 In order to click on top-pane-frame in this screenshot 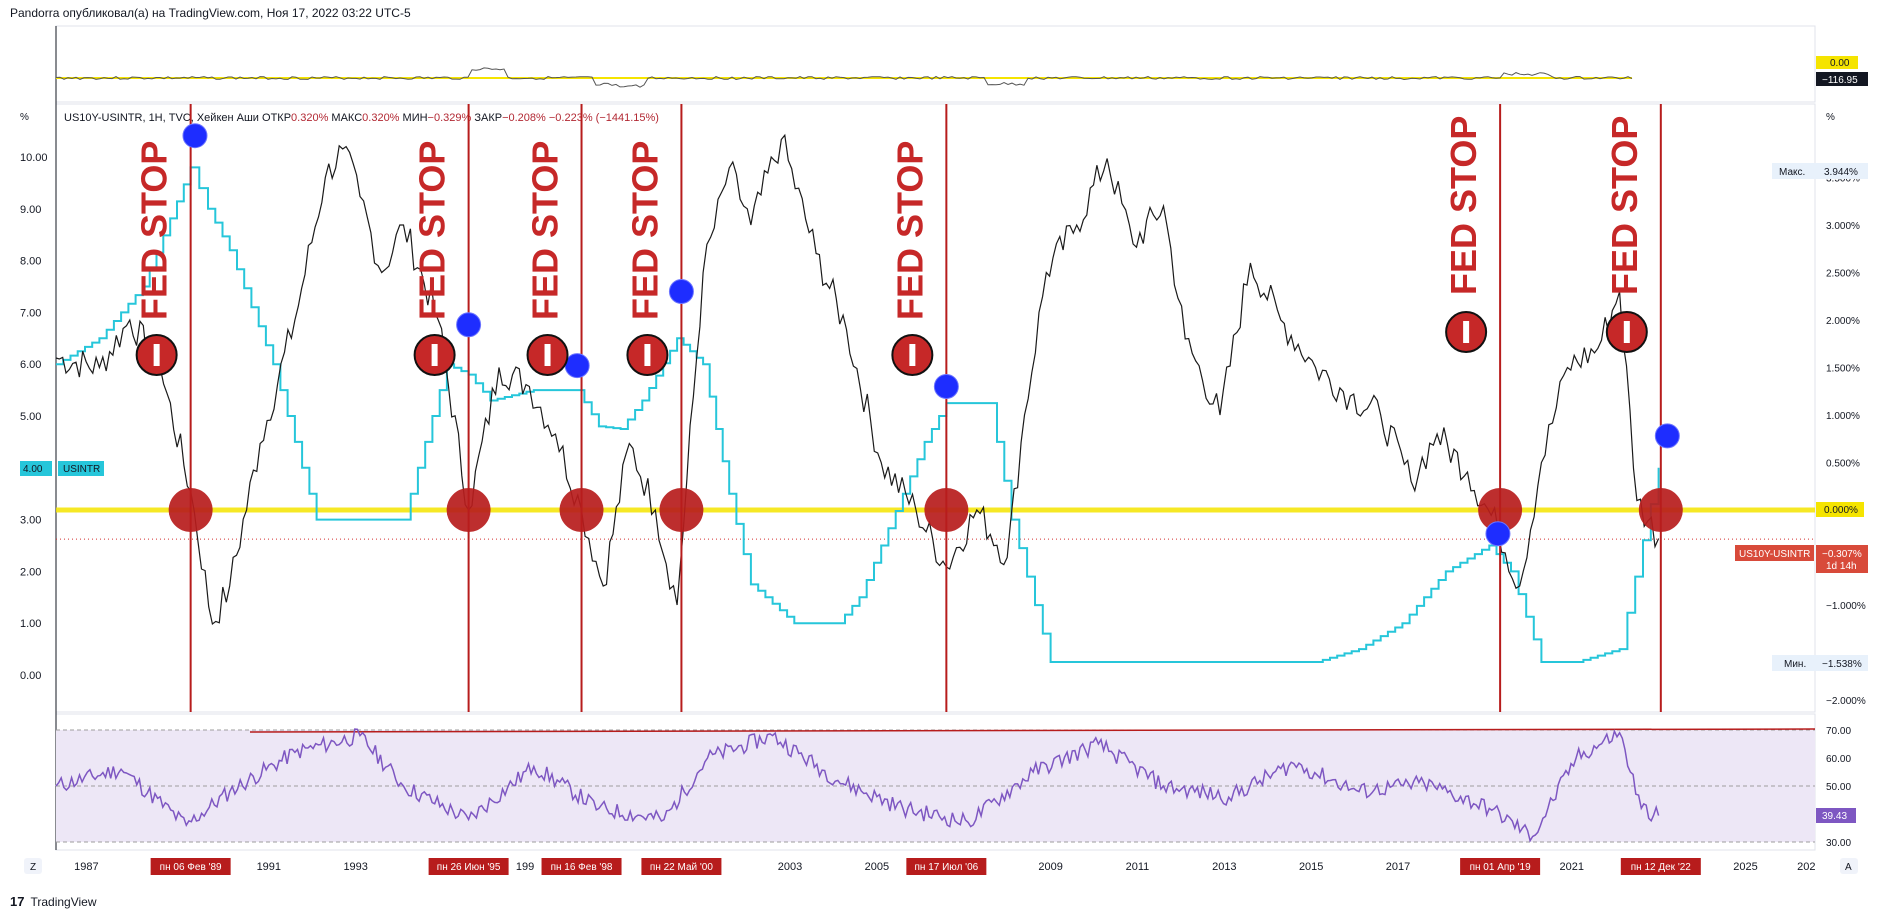, I will do `click(935, 64)`.